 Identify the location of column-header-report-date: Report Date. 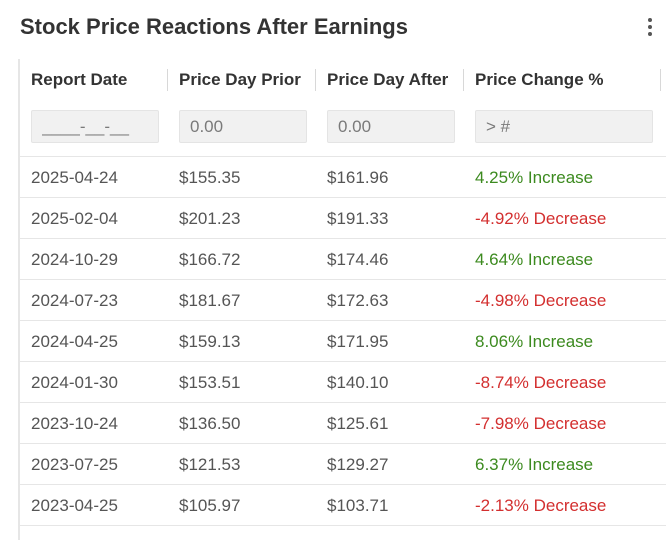
(79, 79).